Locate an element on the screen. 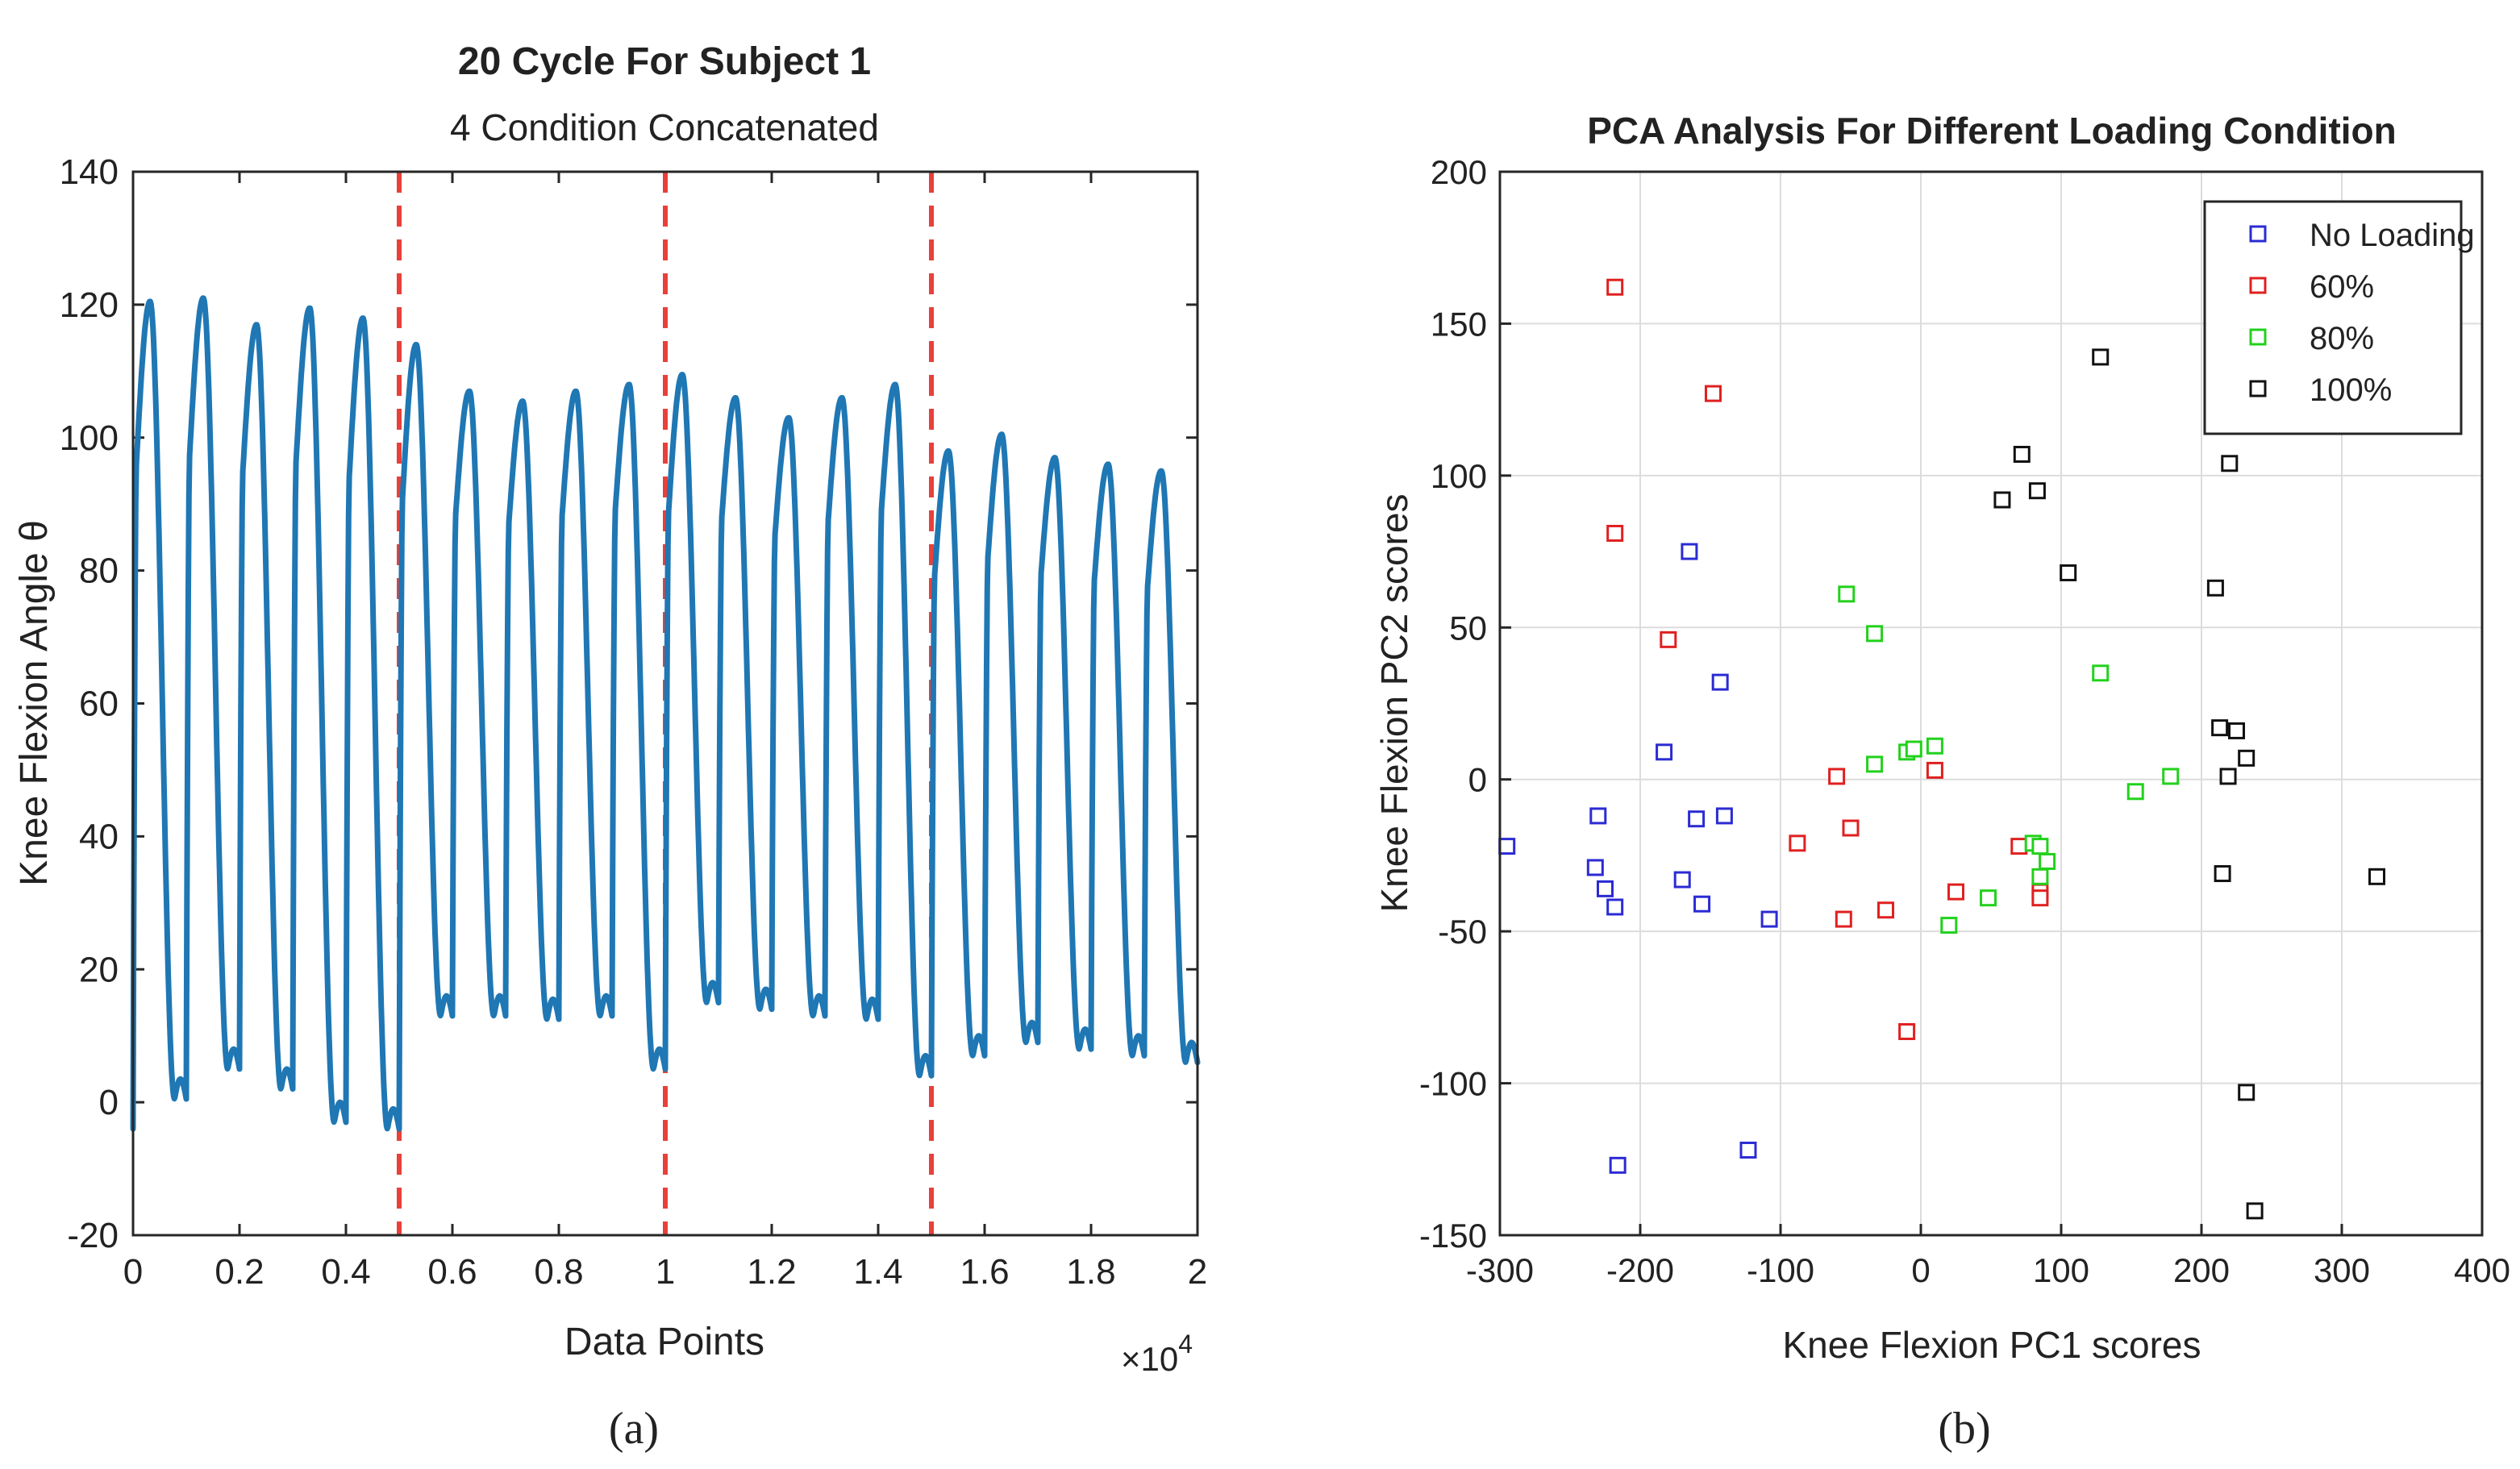  x-tick-label: 1 is located at coordinates (665, 1272).